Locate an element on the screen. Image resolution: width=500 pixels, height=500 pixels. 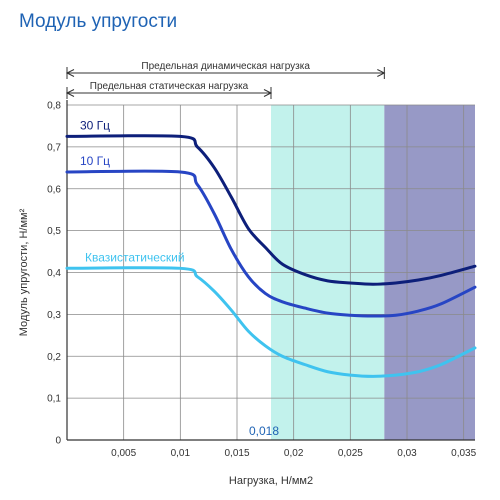
marker-label: 0,018 is located at coordinates (264, 431).